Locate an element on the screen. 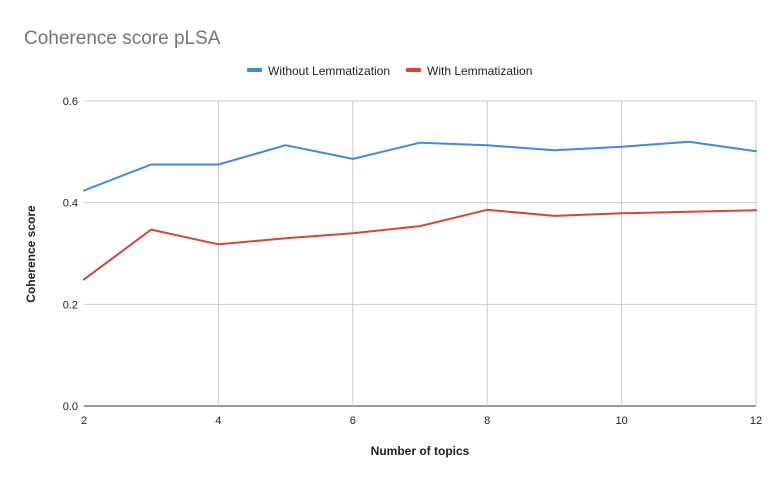  legend-label-without-lemmatization: Without Lemmatization is located at coordinates (329, 71).